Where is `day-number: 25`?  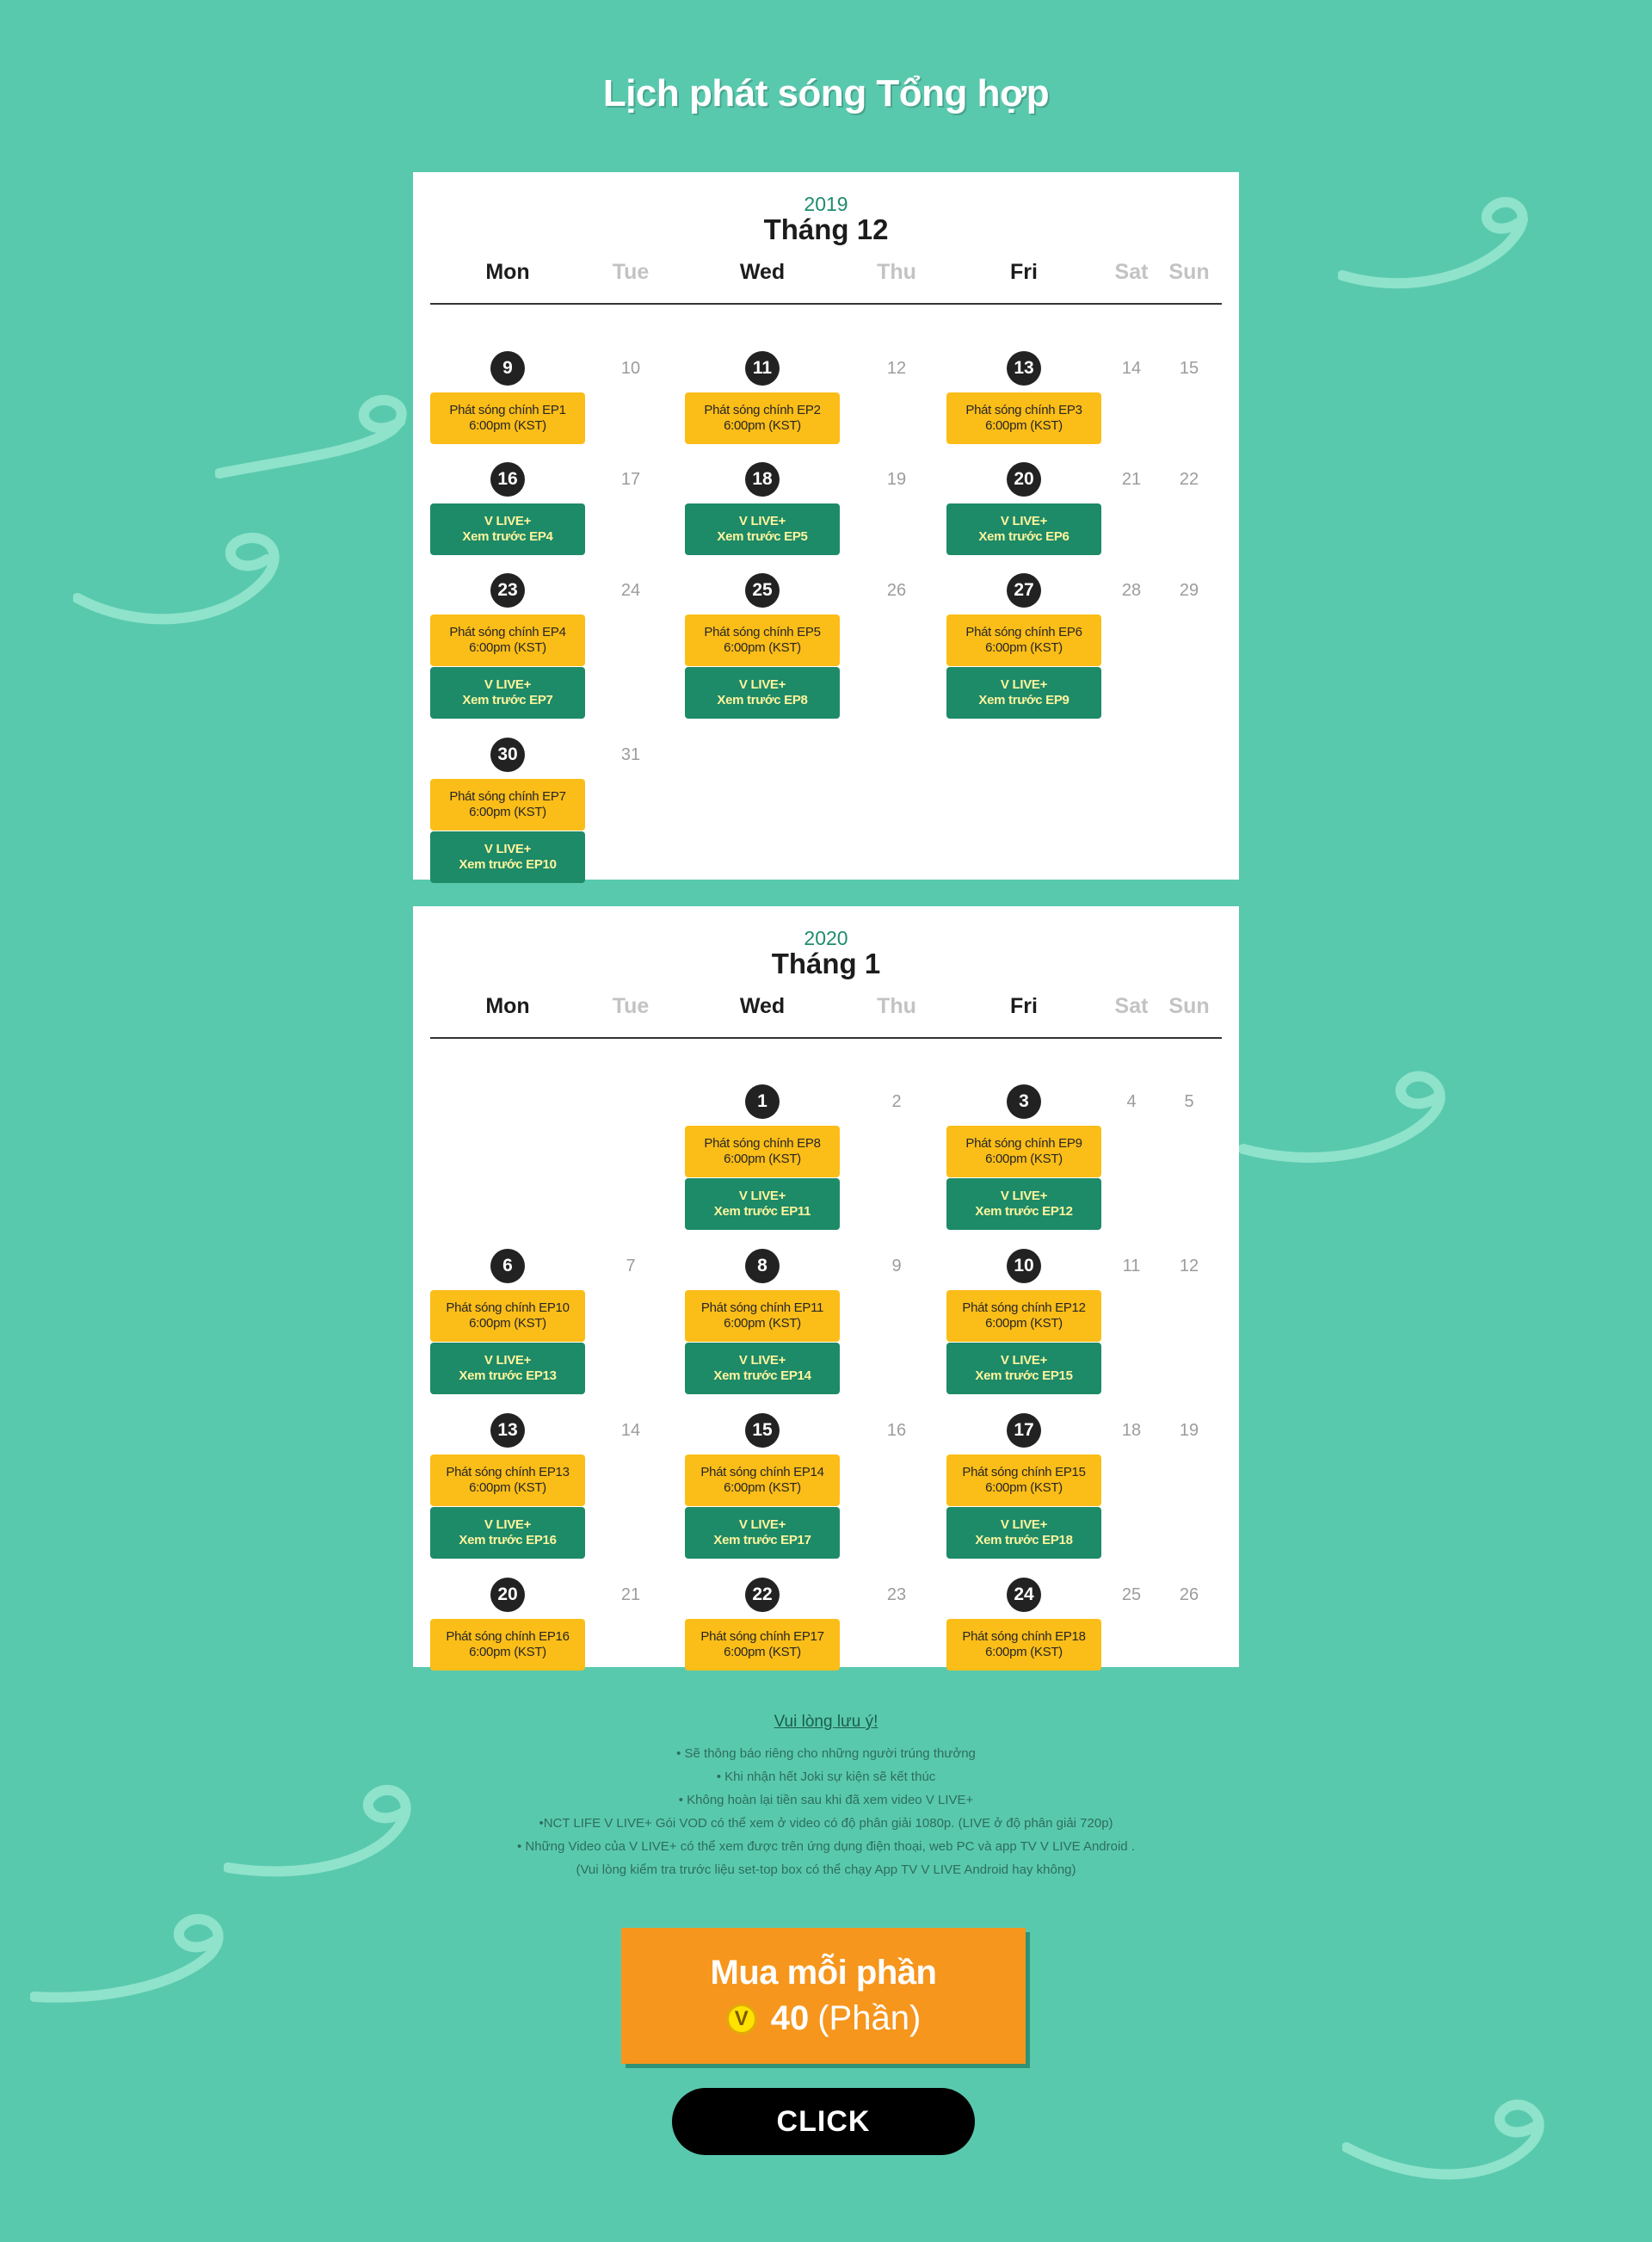
day-number: 25 is located at coordinates (1131, 1594).